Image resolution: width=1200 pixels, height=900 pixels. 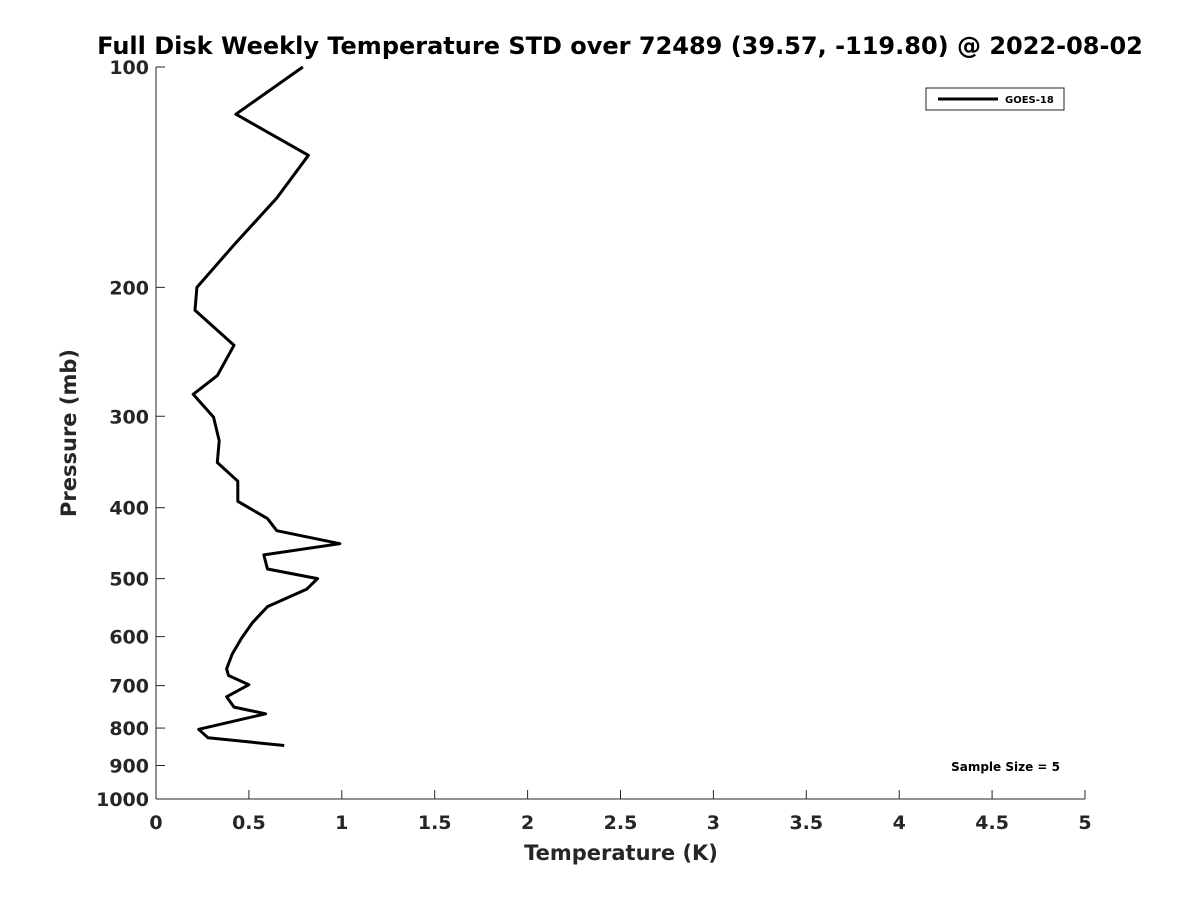 I want to click on x-tick-label: 3.5, so click(x=806, y=823).